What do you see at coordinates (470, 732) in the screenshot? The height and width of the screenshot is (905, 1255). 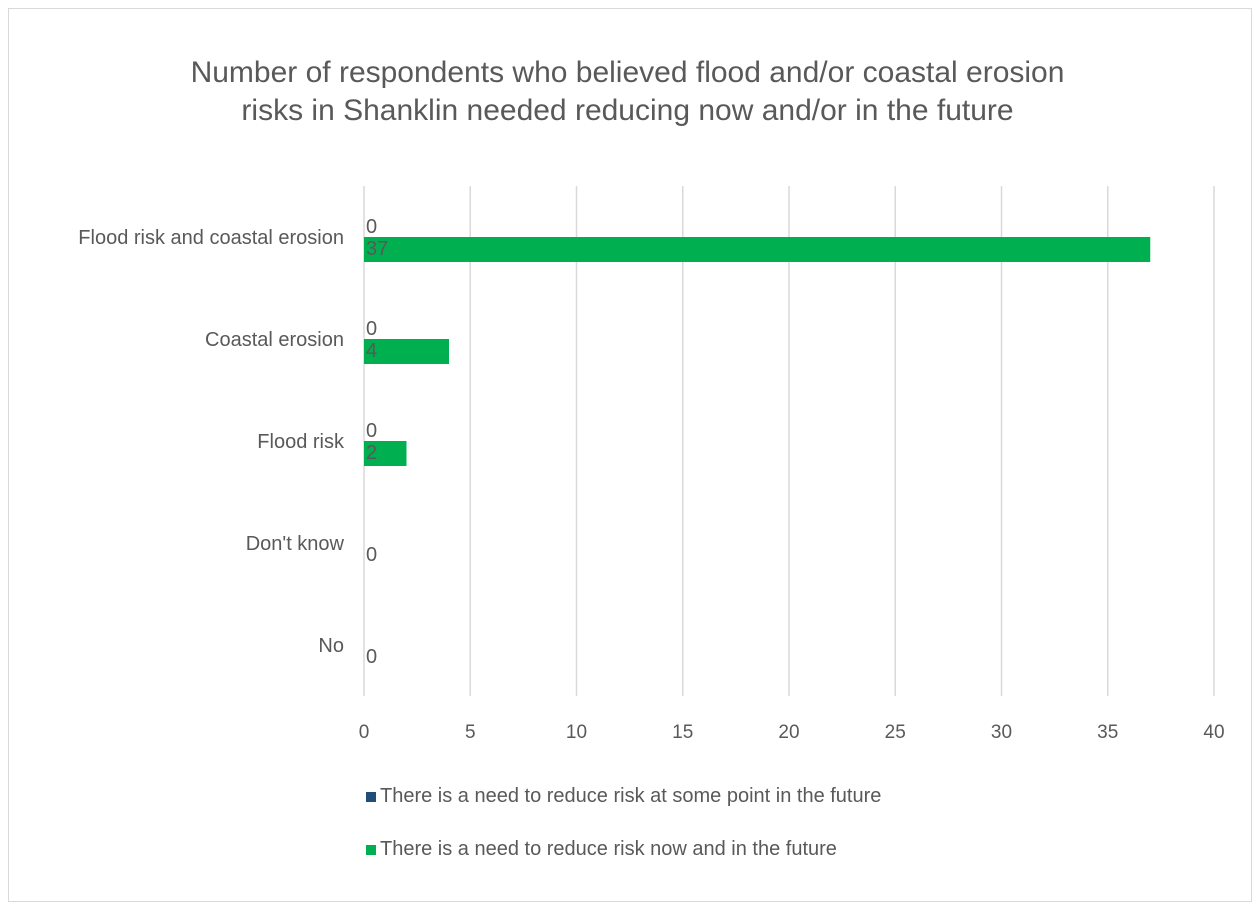 I see `x-tick-label: 5` at bounding box center [470, 732].